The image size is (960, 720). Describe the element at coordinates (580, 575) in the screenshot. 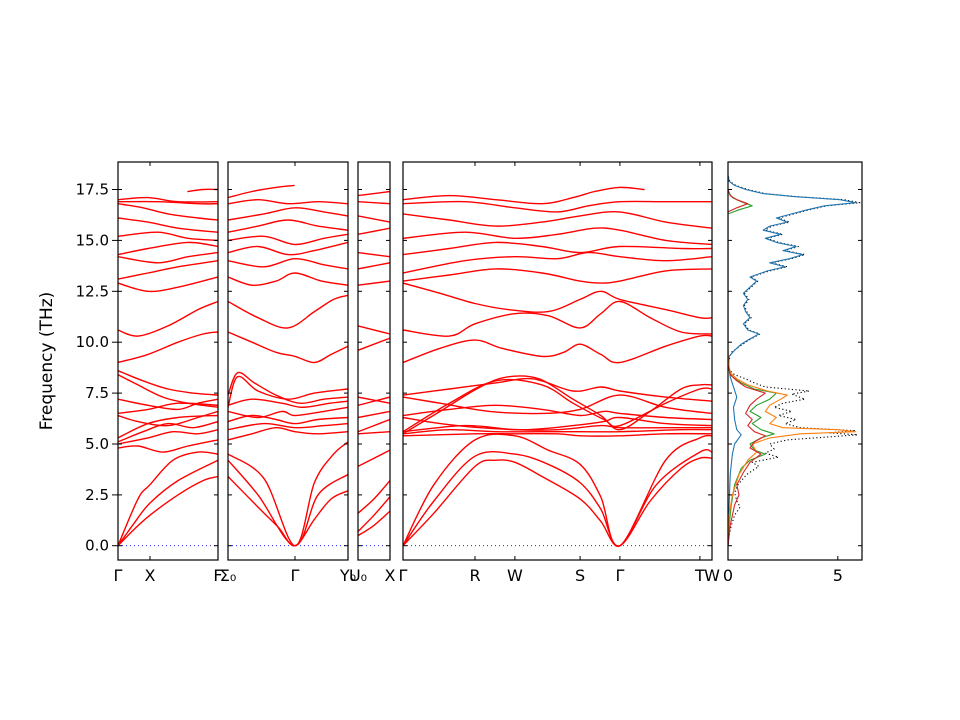

I see `x-tick-label: S` at that location.